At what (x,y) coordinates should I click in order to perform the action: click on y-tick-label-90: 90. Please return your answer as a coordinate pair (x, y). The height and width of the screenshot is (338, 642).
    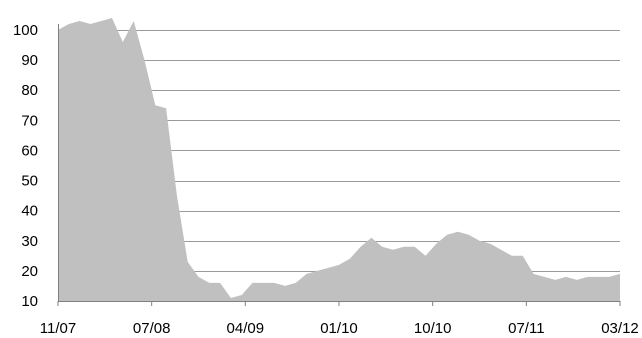
    Looking at the image, I should click on (29, 60).